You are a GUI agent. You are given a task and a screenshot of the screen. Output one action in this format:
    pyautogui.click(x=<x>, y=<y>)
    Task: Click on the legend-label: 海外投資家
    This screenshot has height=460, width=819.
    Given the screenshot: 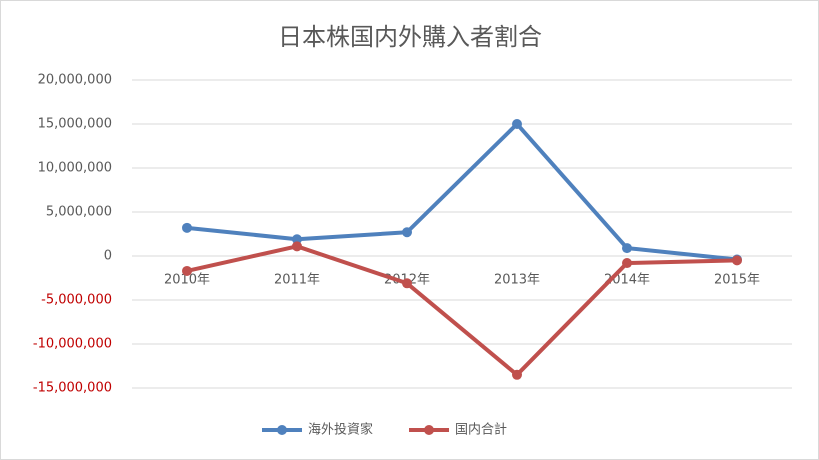 What is the action you would take?
    pyautogui.click(x=340, y=430)
    